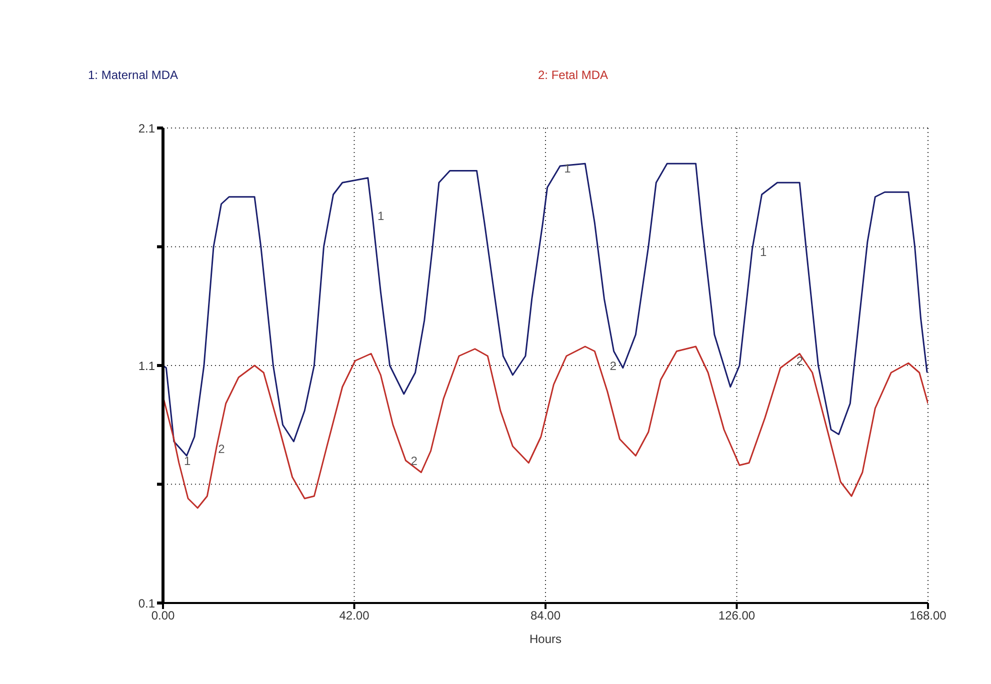  What do you see at coordinates (147, 603) in the screenshot?
I see `y-tick-label: 0.1` at bounding box center [147, 603].